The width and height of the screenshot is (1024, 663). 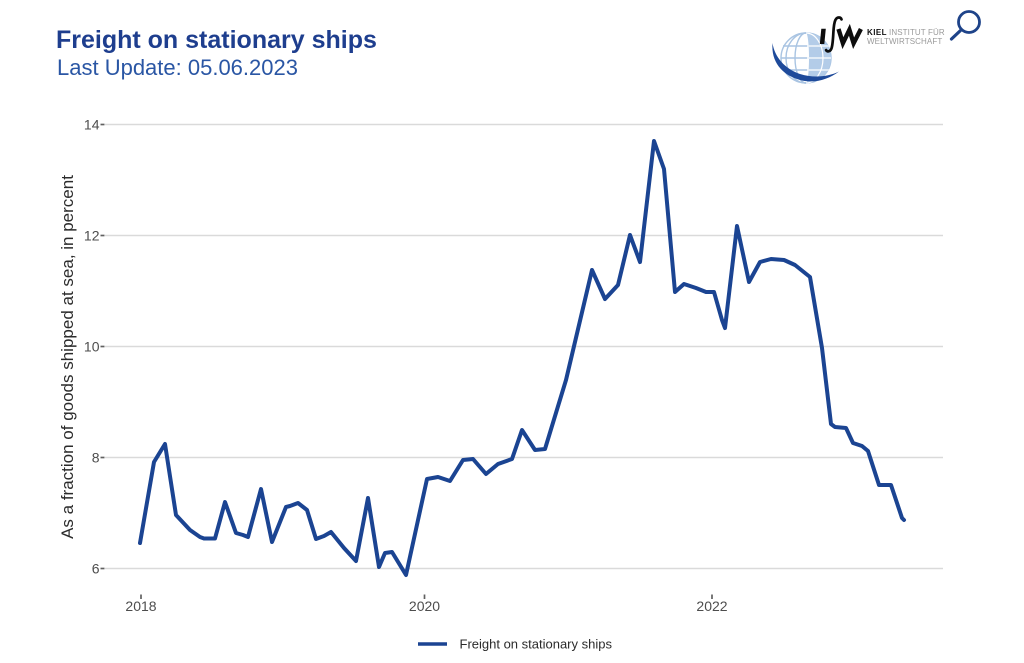 What do you see at coordinates (92, 347) in the screenshot?
I see `svg-text: 10` at bounding box center [92, 347].